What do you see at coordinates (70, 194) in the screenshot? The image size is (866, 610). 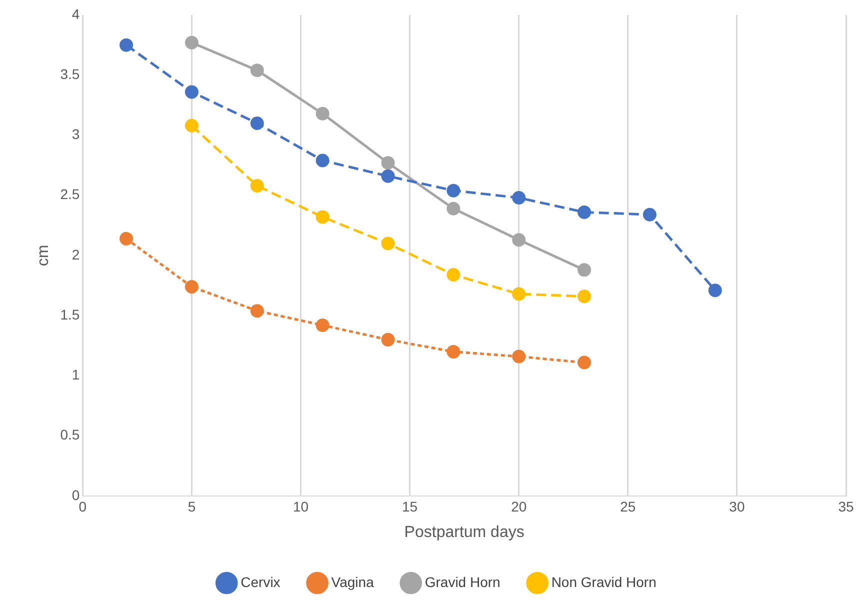 I see `y-tick-label: 2.5` at bounding box center [70, 194].